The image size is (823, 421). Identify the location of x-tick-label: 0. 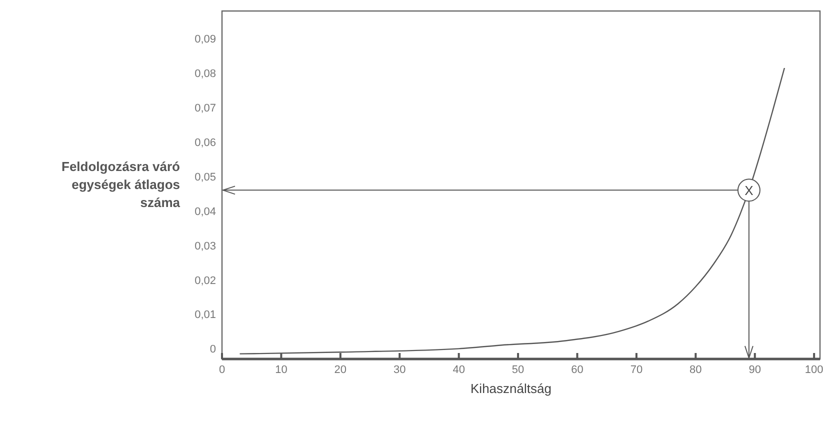
(222, 370).